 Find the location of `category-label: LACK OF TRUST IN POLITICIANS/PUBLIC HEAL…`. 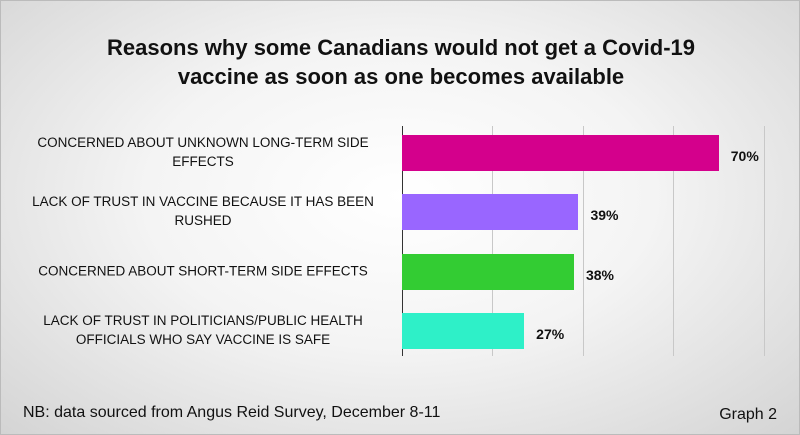

category-label: LACK OF TRUST IN POLITICIANS/PUBLIC HEAL… is located at coordinates (203, 329).